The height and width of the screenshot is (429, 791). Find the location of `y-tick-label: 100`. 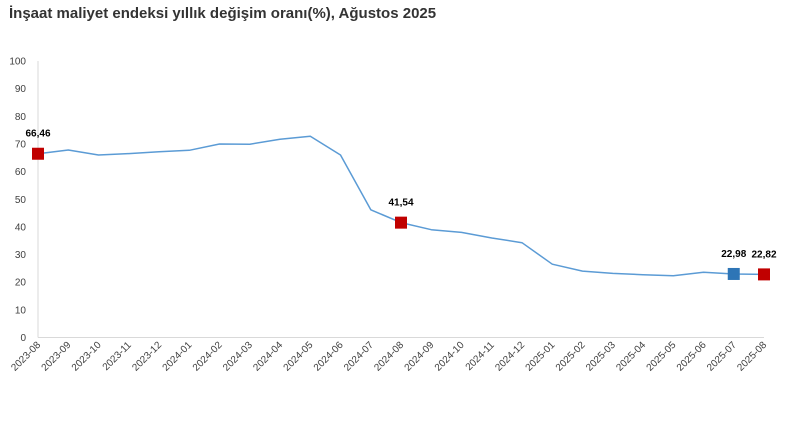

y-tick-label: 100 is located at coordinates (17, 62).